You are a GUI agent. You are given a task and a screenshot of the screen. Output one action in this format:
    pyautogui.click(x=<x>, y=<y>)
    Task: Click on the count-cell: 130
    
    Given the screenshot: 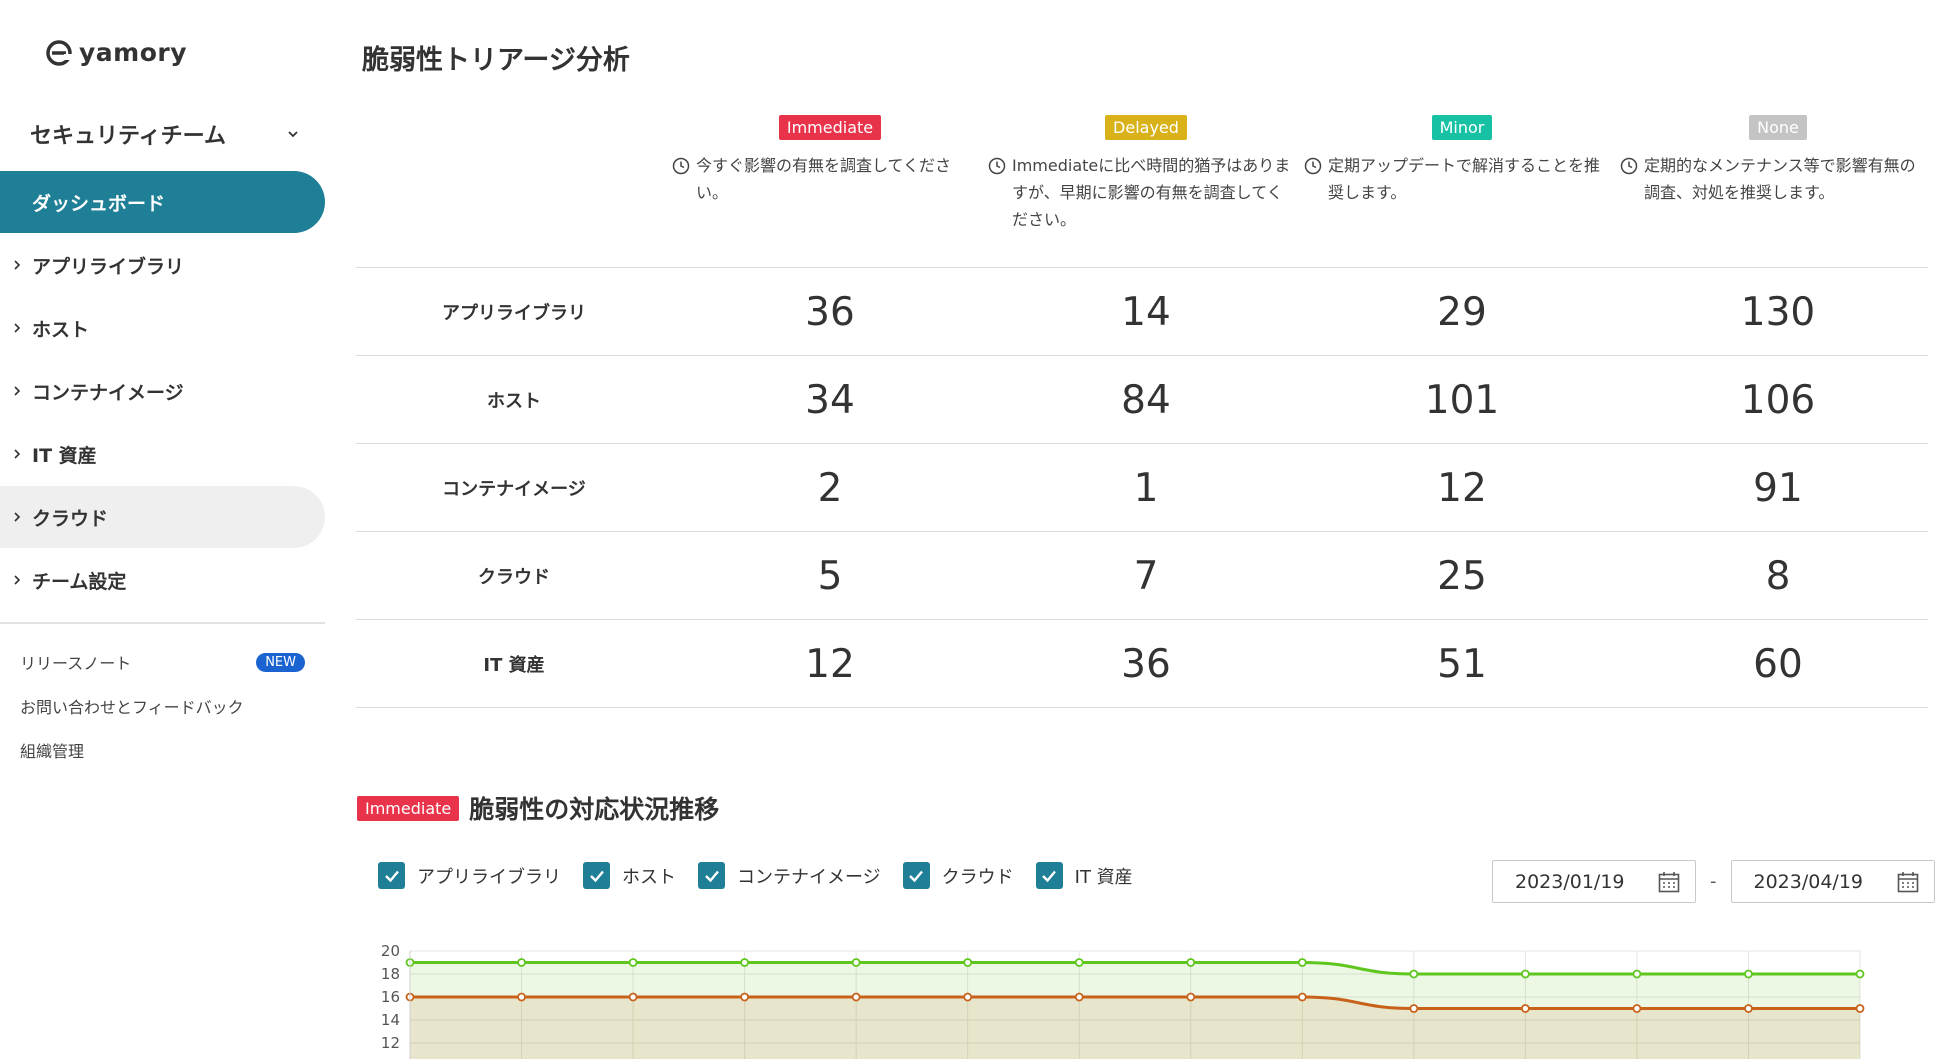 What is the action you would take?
    pyautogui.click(x=1778, y=312)
    